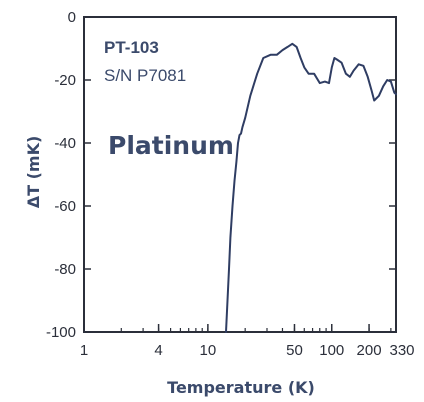 The height and width of the screenshot is (402, 424). Describe the element at coordinates (65, 80) in the screenshot. I see `y-tick-label-1: -20` at that location.